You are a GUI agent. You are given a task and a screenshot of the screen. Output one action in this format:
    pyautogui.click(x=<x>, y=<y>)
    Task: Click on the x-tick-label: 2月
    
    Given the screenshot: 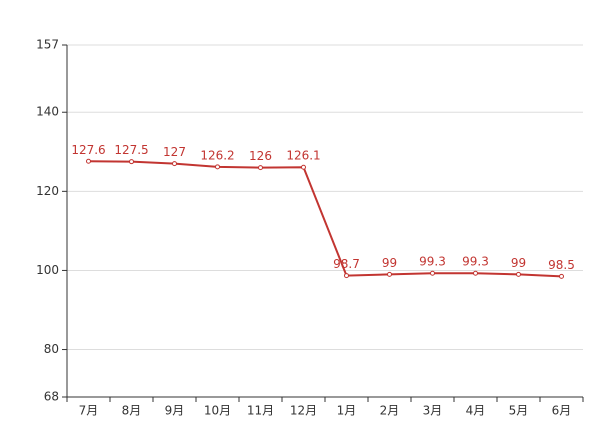 What is the action you would take?
    pyautogui.click(x=390, y=411)
    